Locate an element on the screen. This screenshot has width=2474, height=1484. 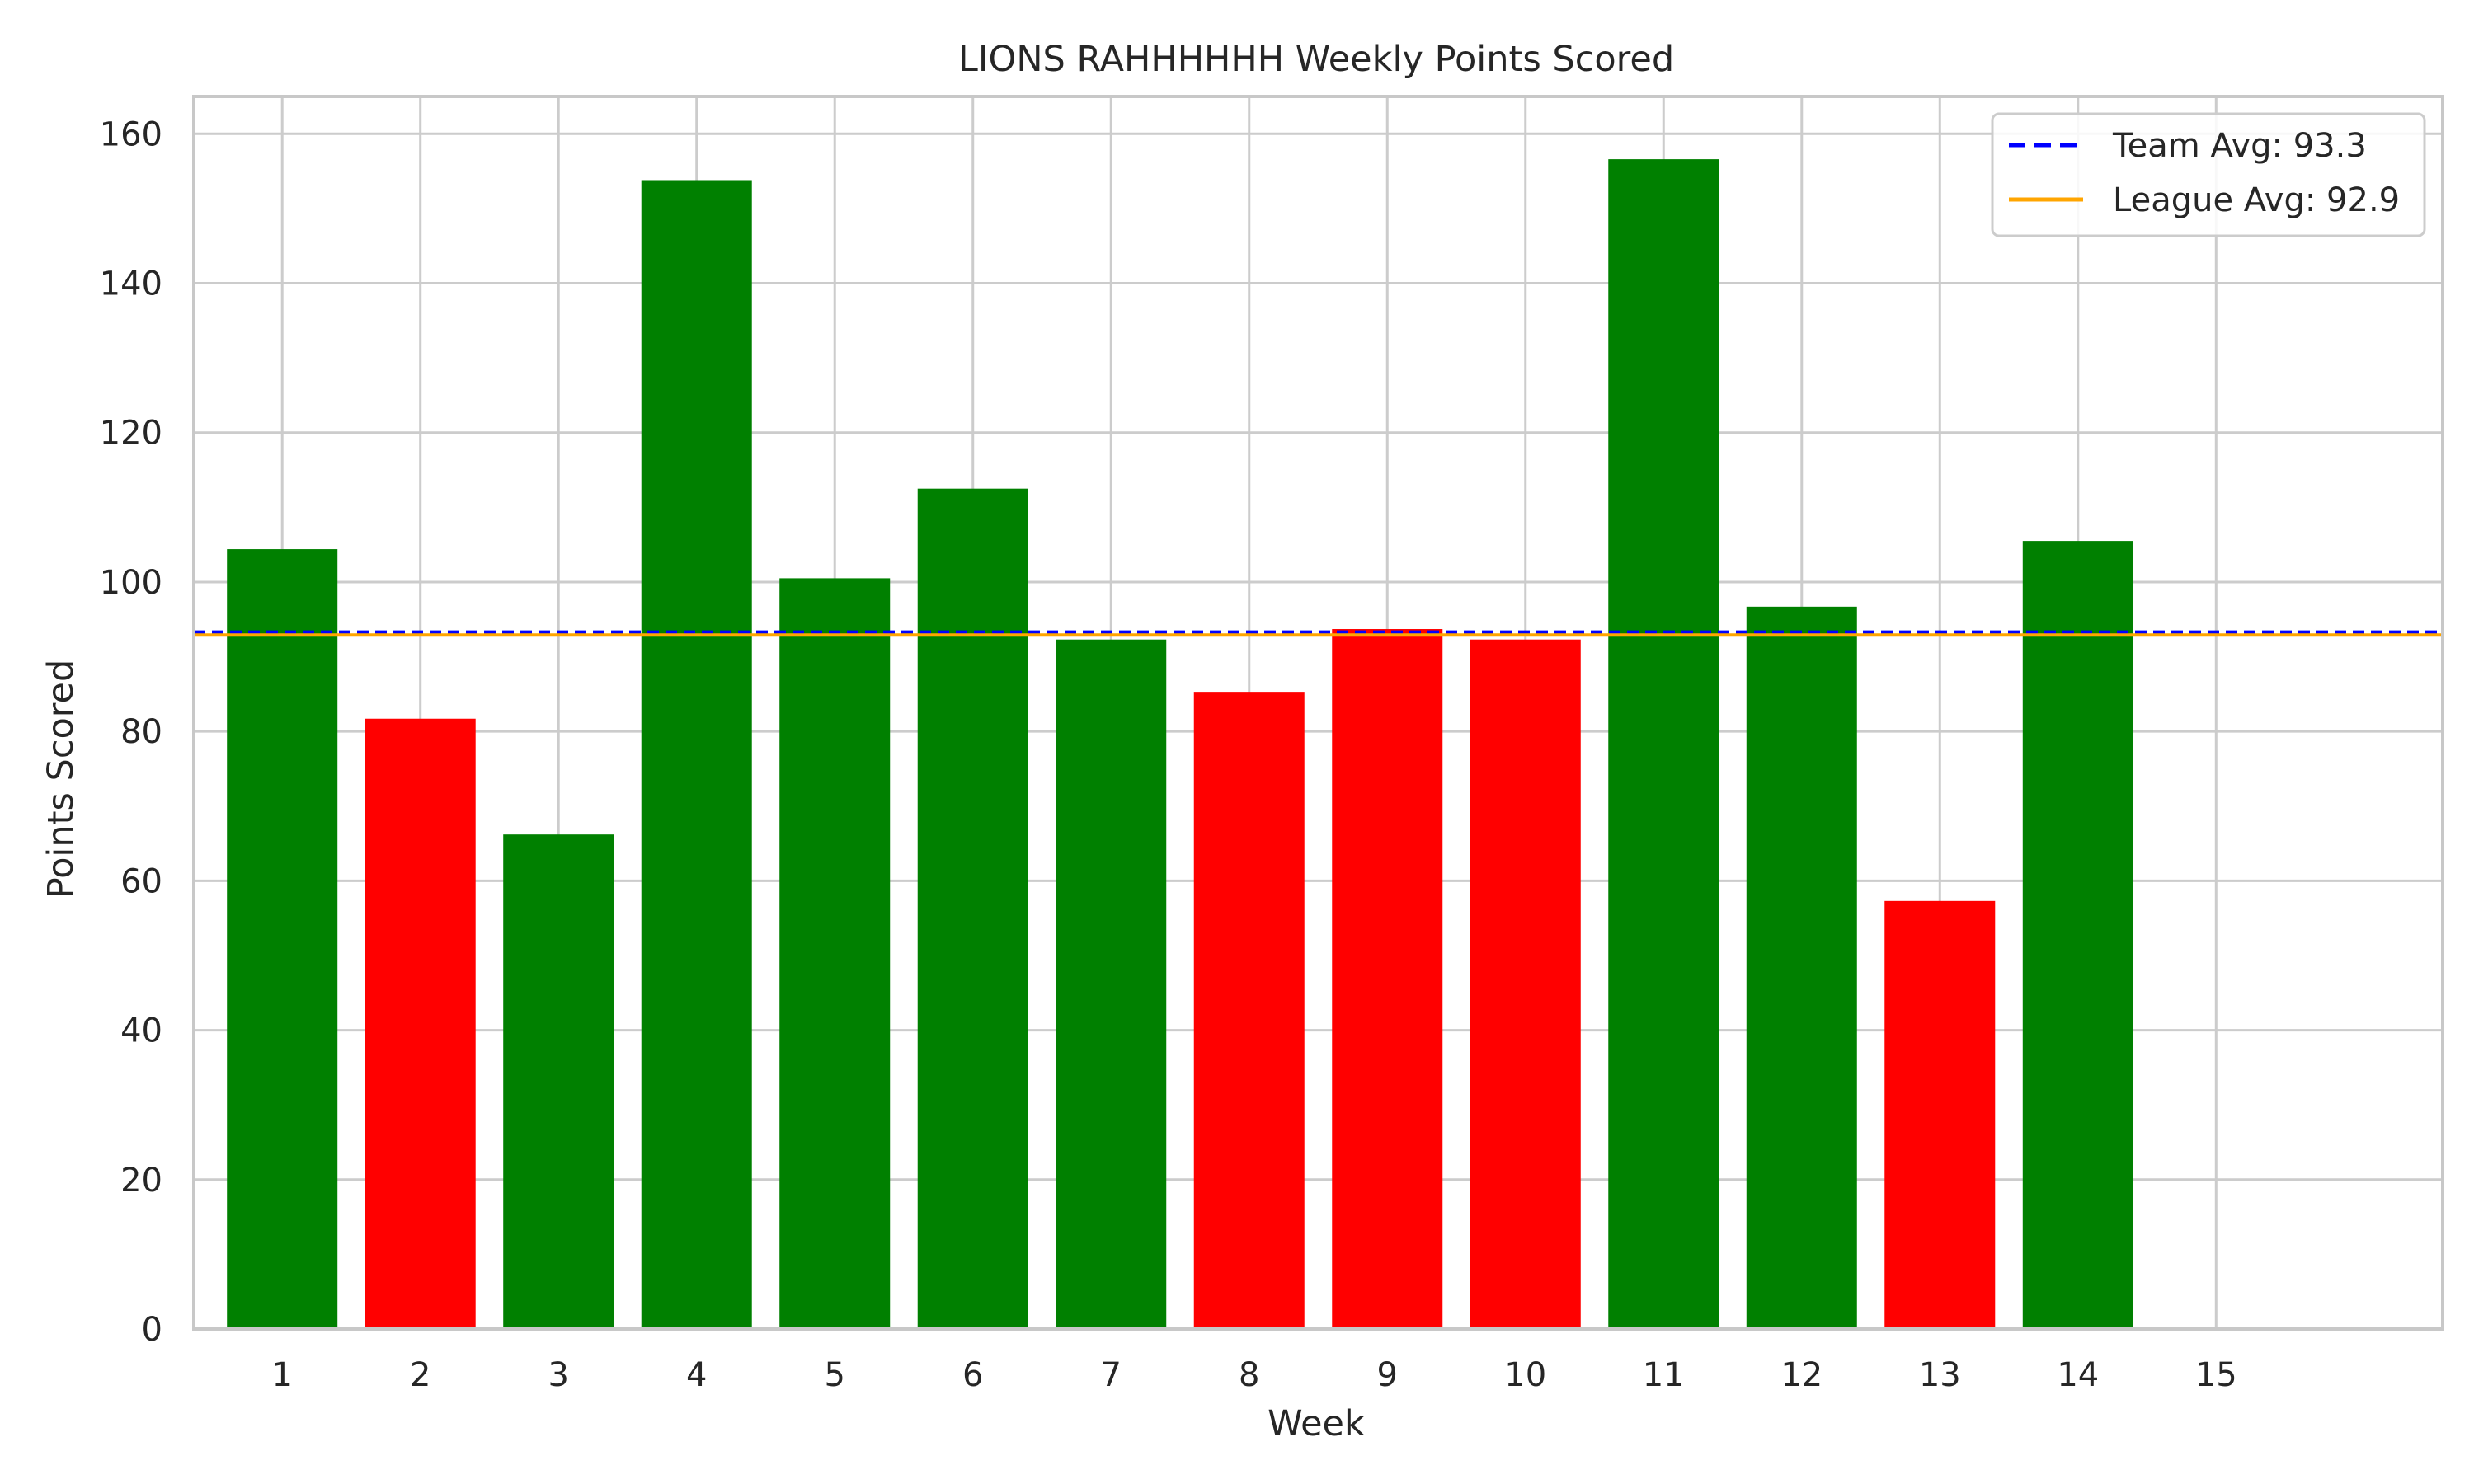
x-axis-ticks: 1 2 3 4 5 6 7 8 9 10 11 12 13 14 15 is located at coordinates (1253, 1375).